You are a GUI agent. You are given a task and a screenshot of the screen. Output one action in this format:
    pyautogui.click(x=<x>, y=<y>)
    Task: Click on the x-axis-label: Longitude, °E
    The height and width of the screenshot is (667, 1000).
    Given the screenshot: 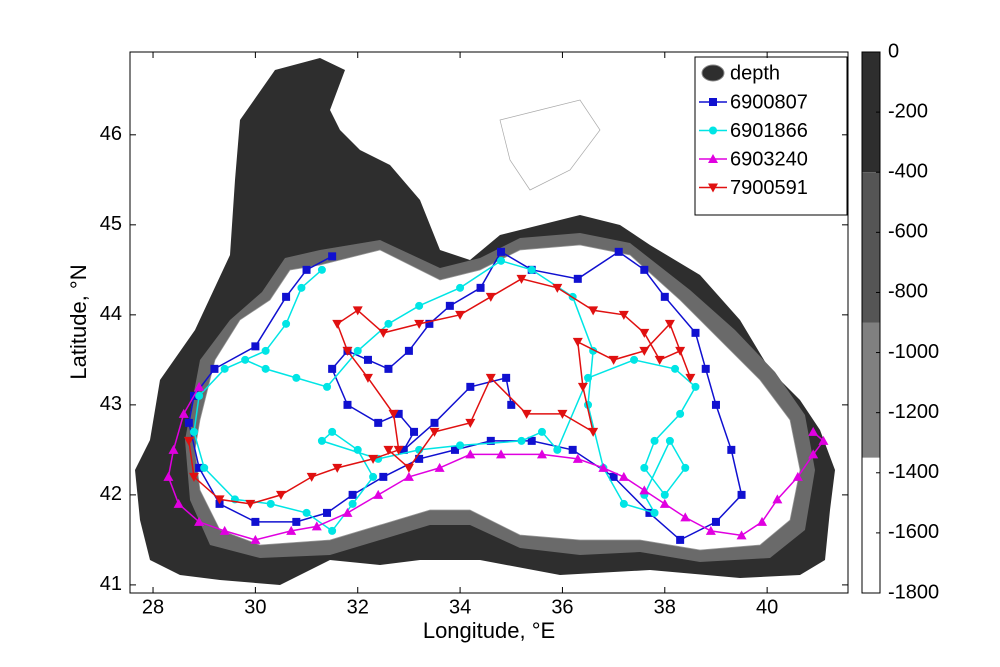 What is the action you would take?
    pyautogui.click(x=489, y=630)
    